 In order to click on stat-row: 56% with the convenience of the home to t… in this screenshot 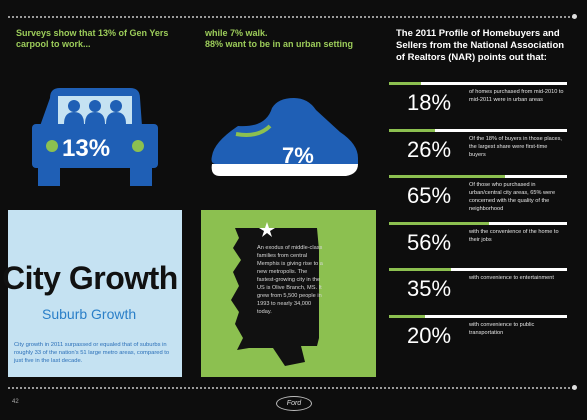, I will do `click(478, 245)`.